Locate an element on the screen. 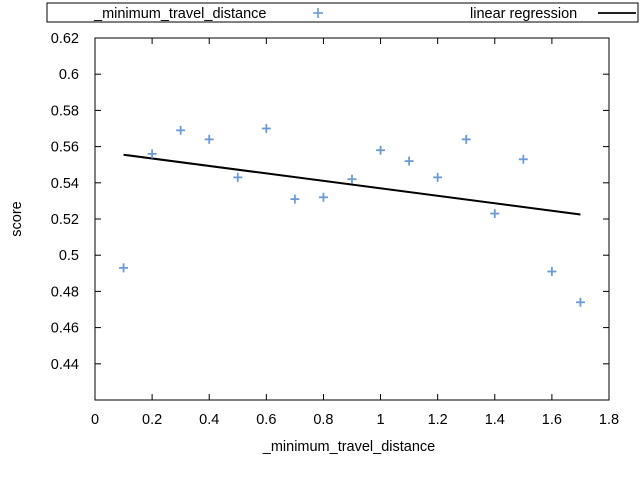 Image resolution: width=640 pixels, height=480 pixels. regression-layer is located at coordinates (352, 184).